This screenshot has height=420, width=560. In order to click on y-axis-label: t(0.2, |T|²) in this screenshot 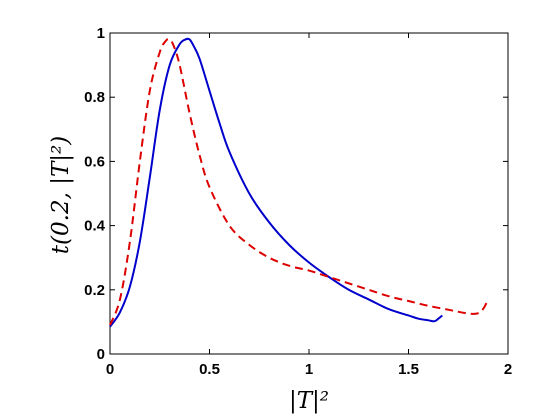, I will do `click(61, 195)`.